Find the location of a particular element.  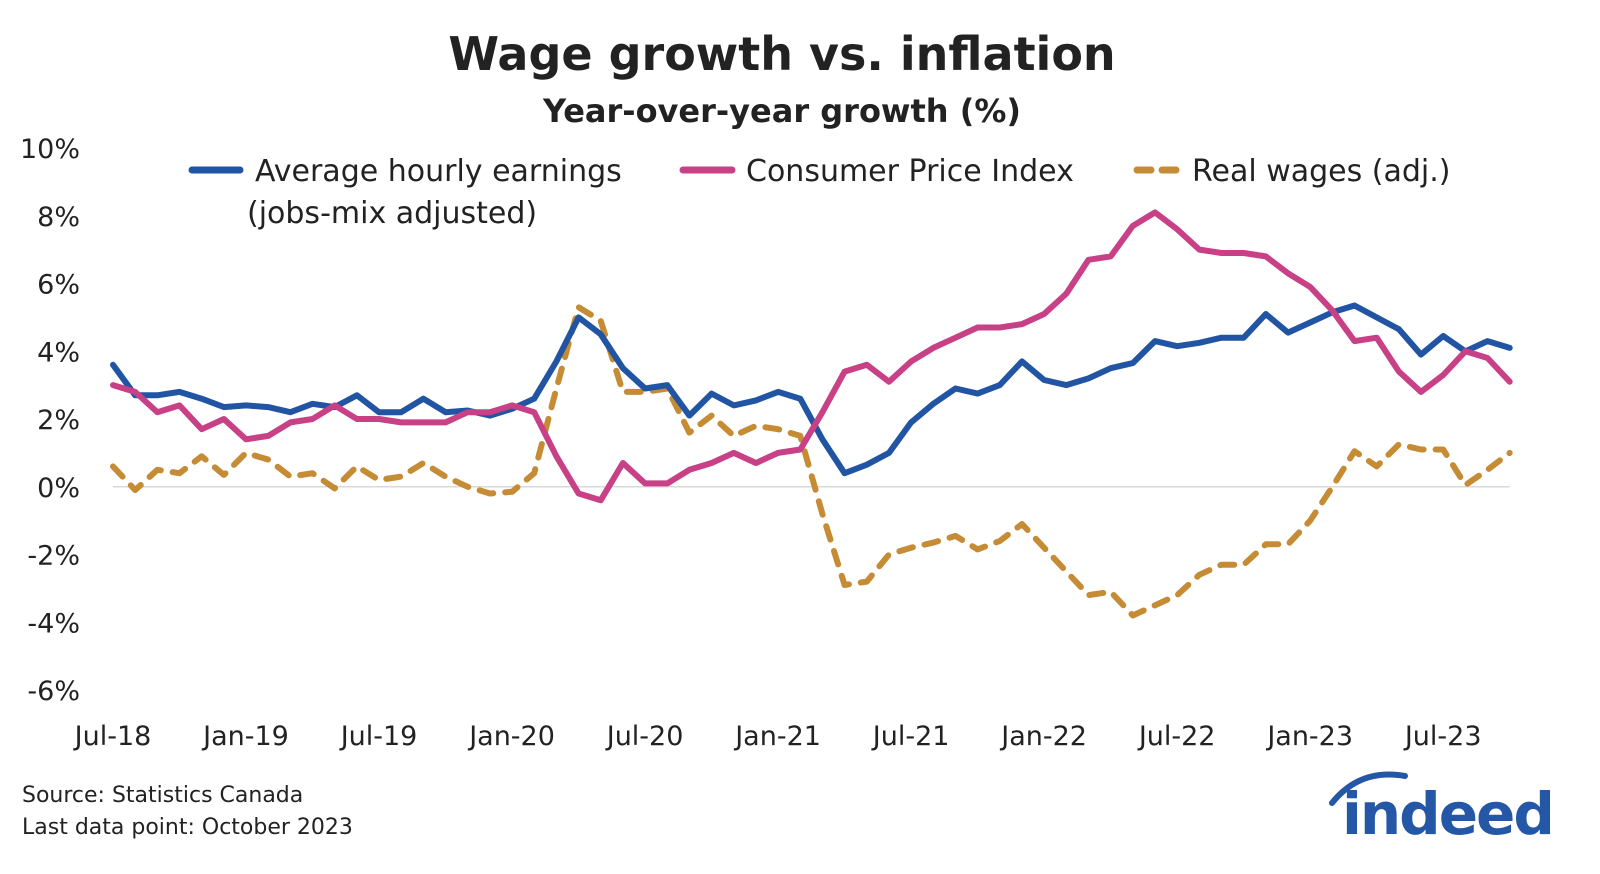

x-tick-label: Jul-19 is located at coordinates (378, 736).